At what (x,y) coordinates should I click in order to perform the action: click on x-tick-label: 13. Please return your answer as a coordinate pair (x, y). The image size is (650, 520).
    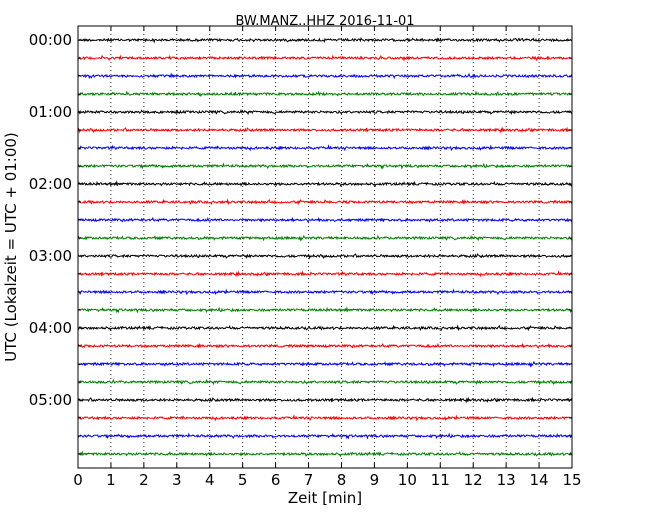
    Looking at the image, I should click on (506, 480).